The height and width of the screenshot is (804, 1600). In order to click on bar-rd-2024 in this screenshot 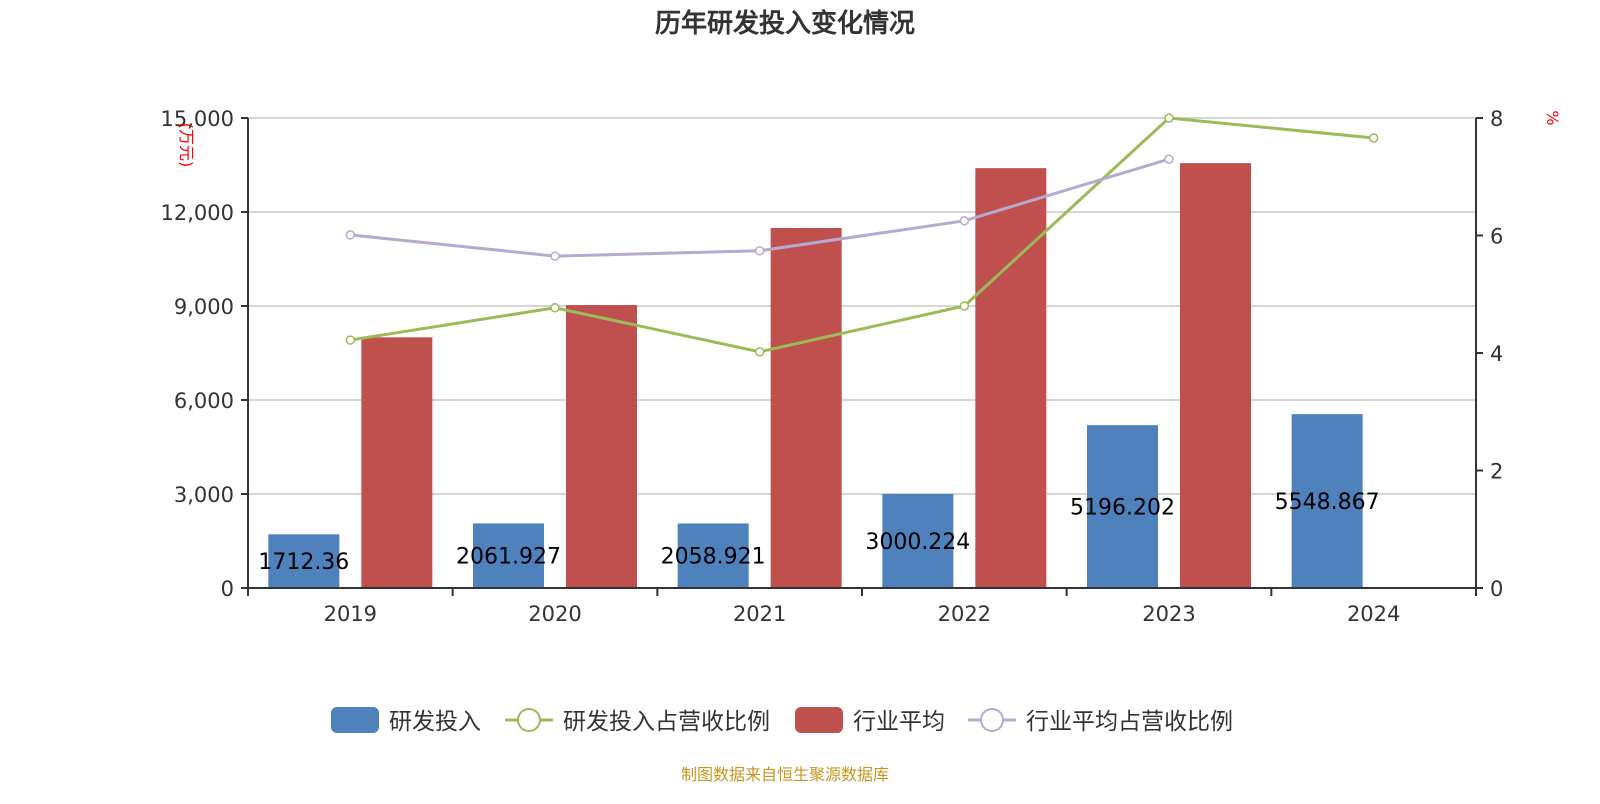, I will do `click(1327, 501)`.